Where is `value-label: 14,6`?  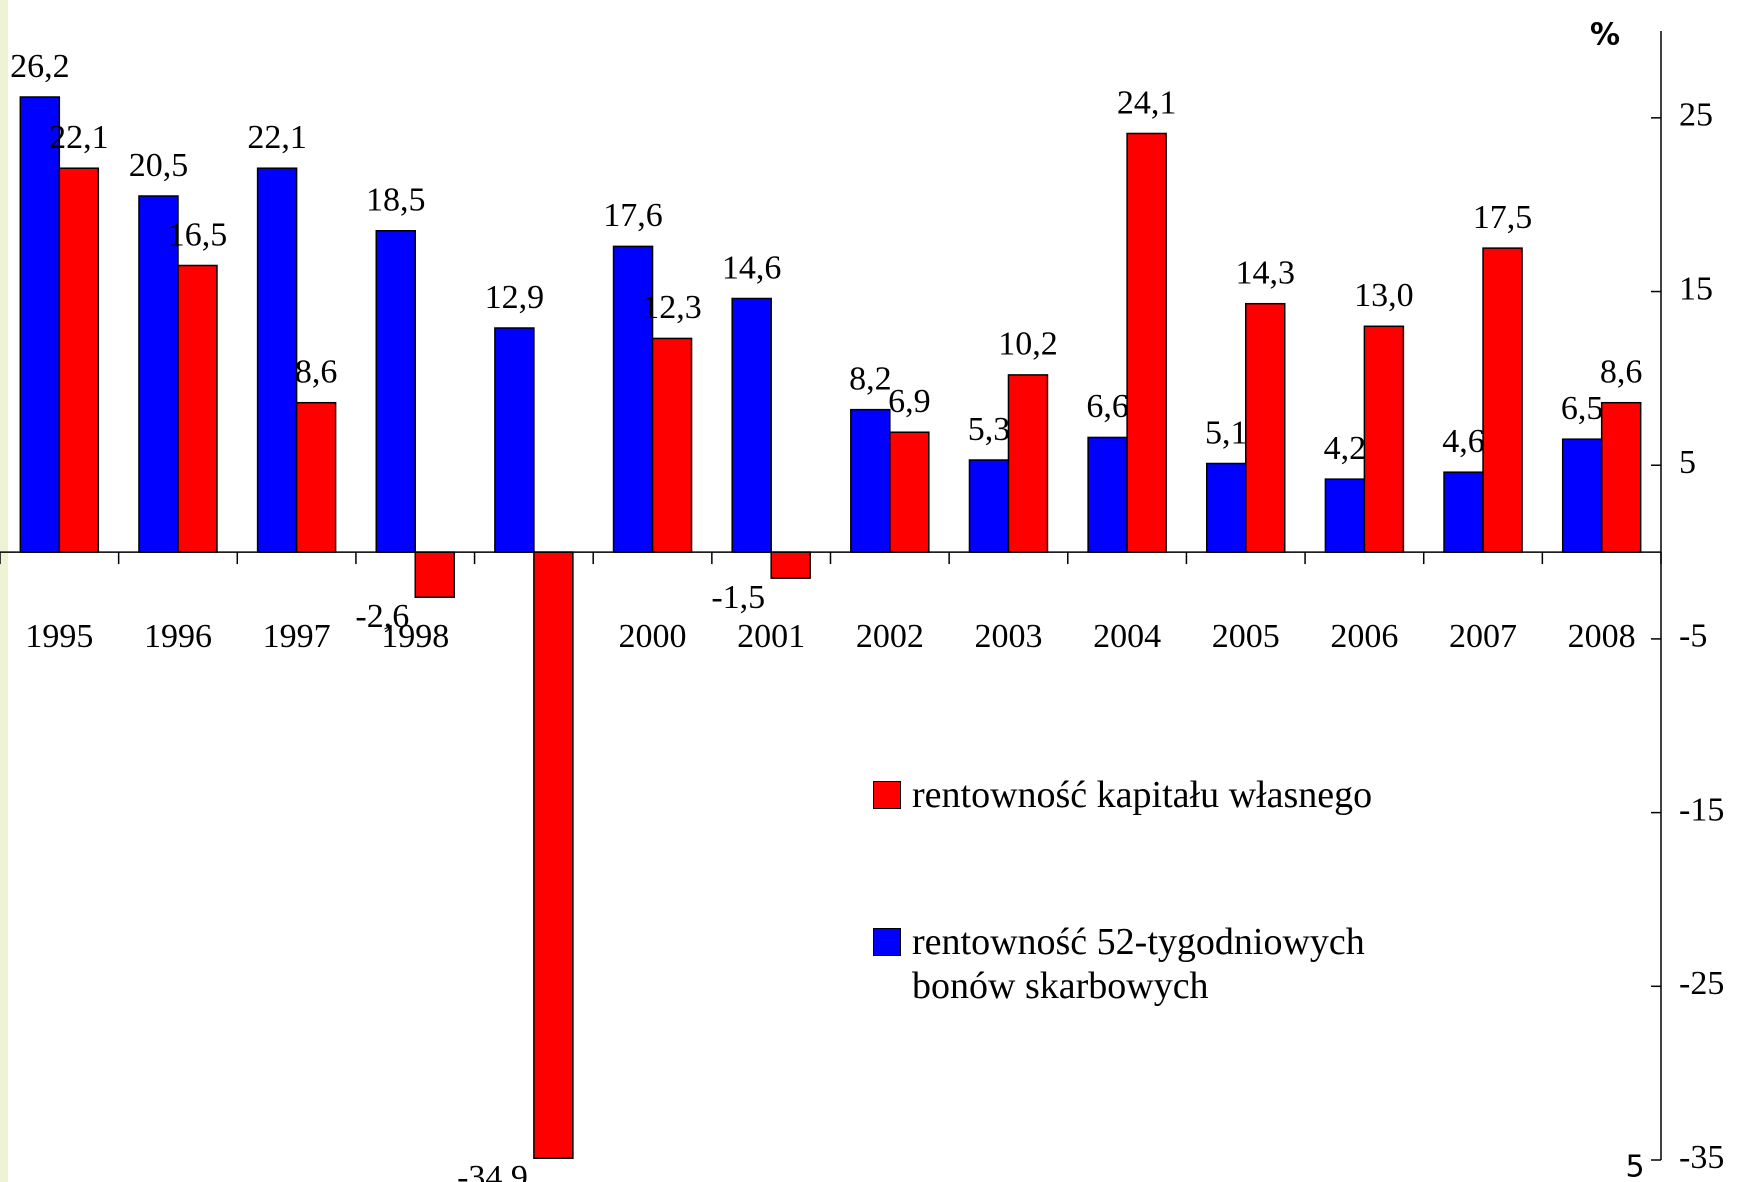
value-label: 14,6 is located at coordinates (752, 267).